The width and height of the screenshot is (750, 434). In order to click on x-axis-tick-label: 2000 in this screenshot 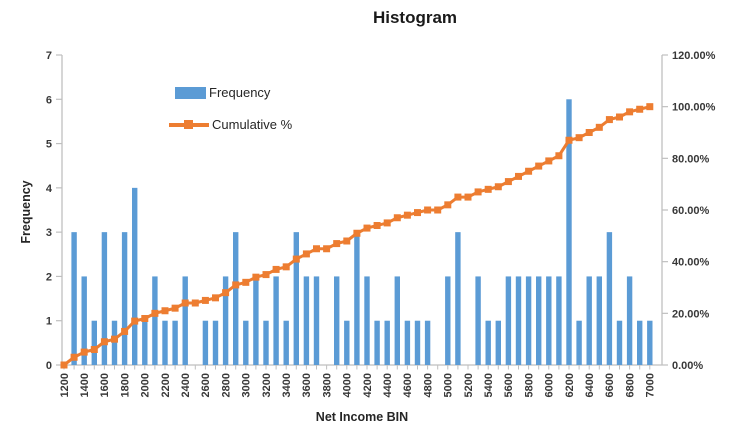, I will do `click(146, 385)`.